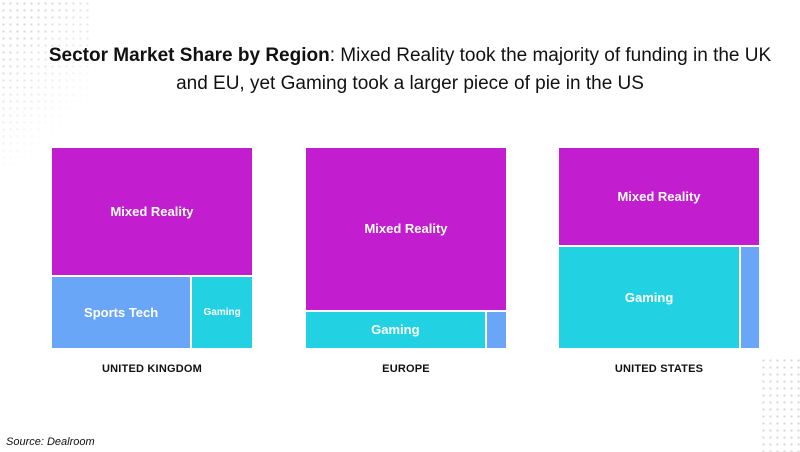 This screenshot has height=452, width=800. Describe the element at coordinates (659, 369) in the screenshot. I see `region-label-united-states: UNITED STATES` at that location.